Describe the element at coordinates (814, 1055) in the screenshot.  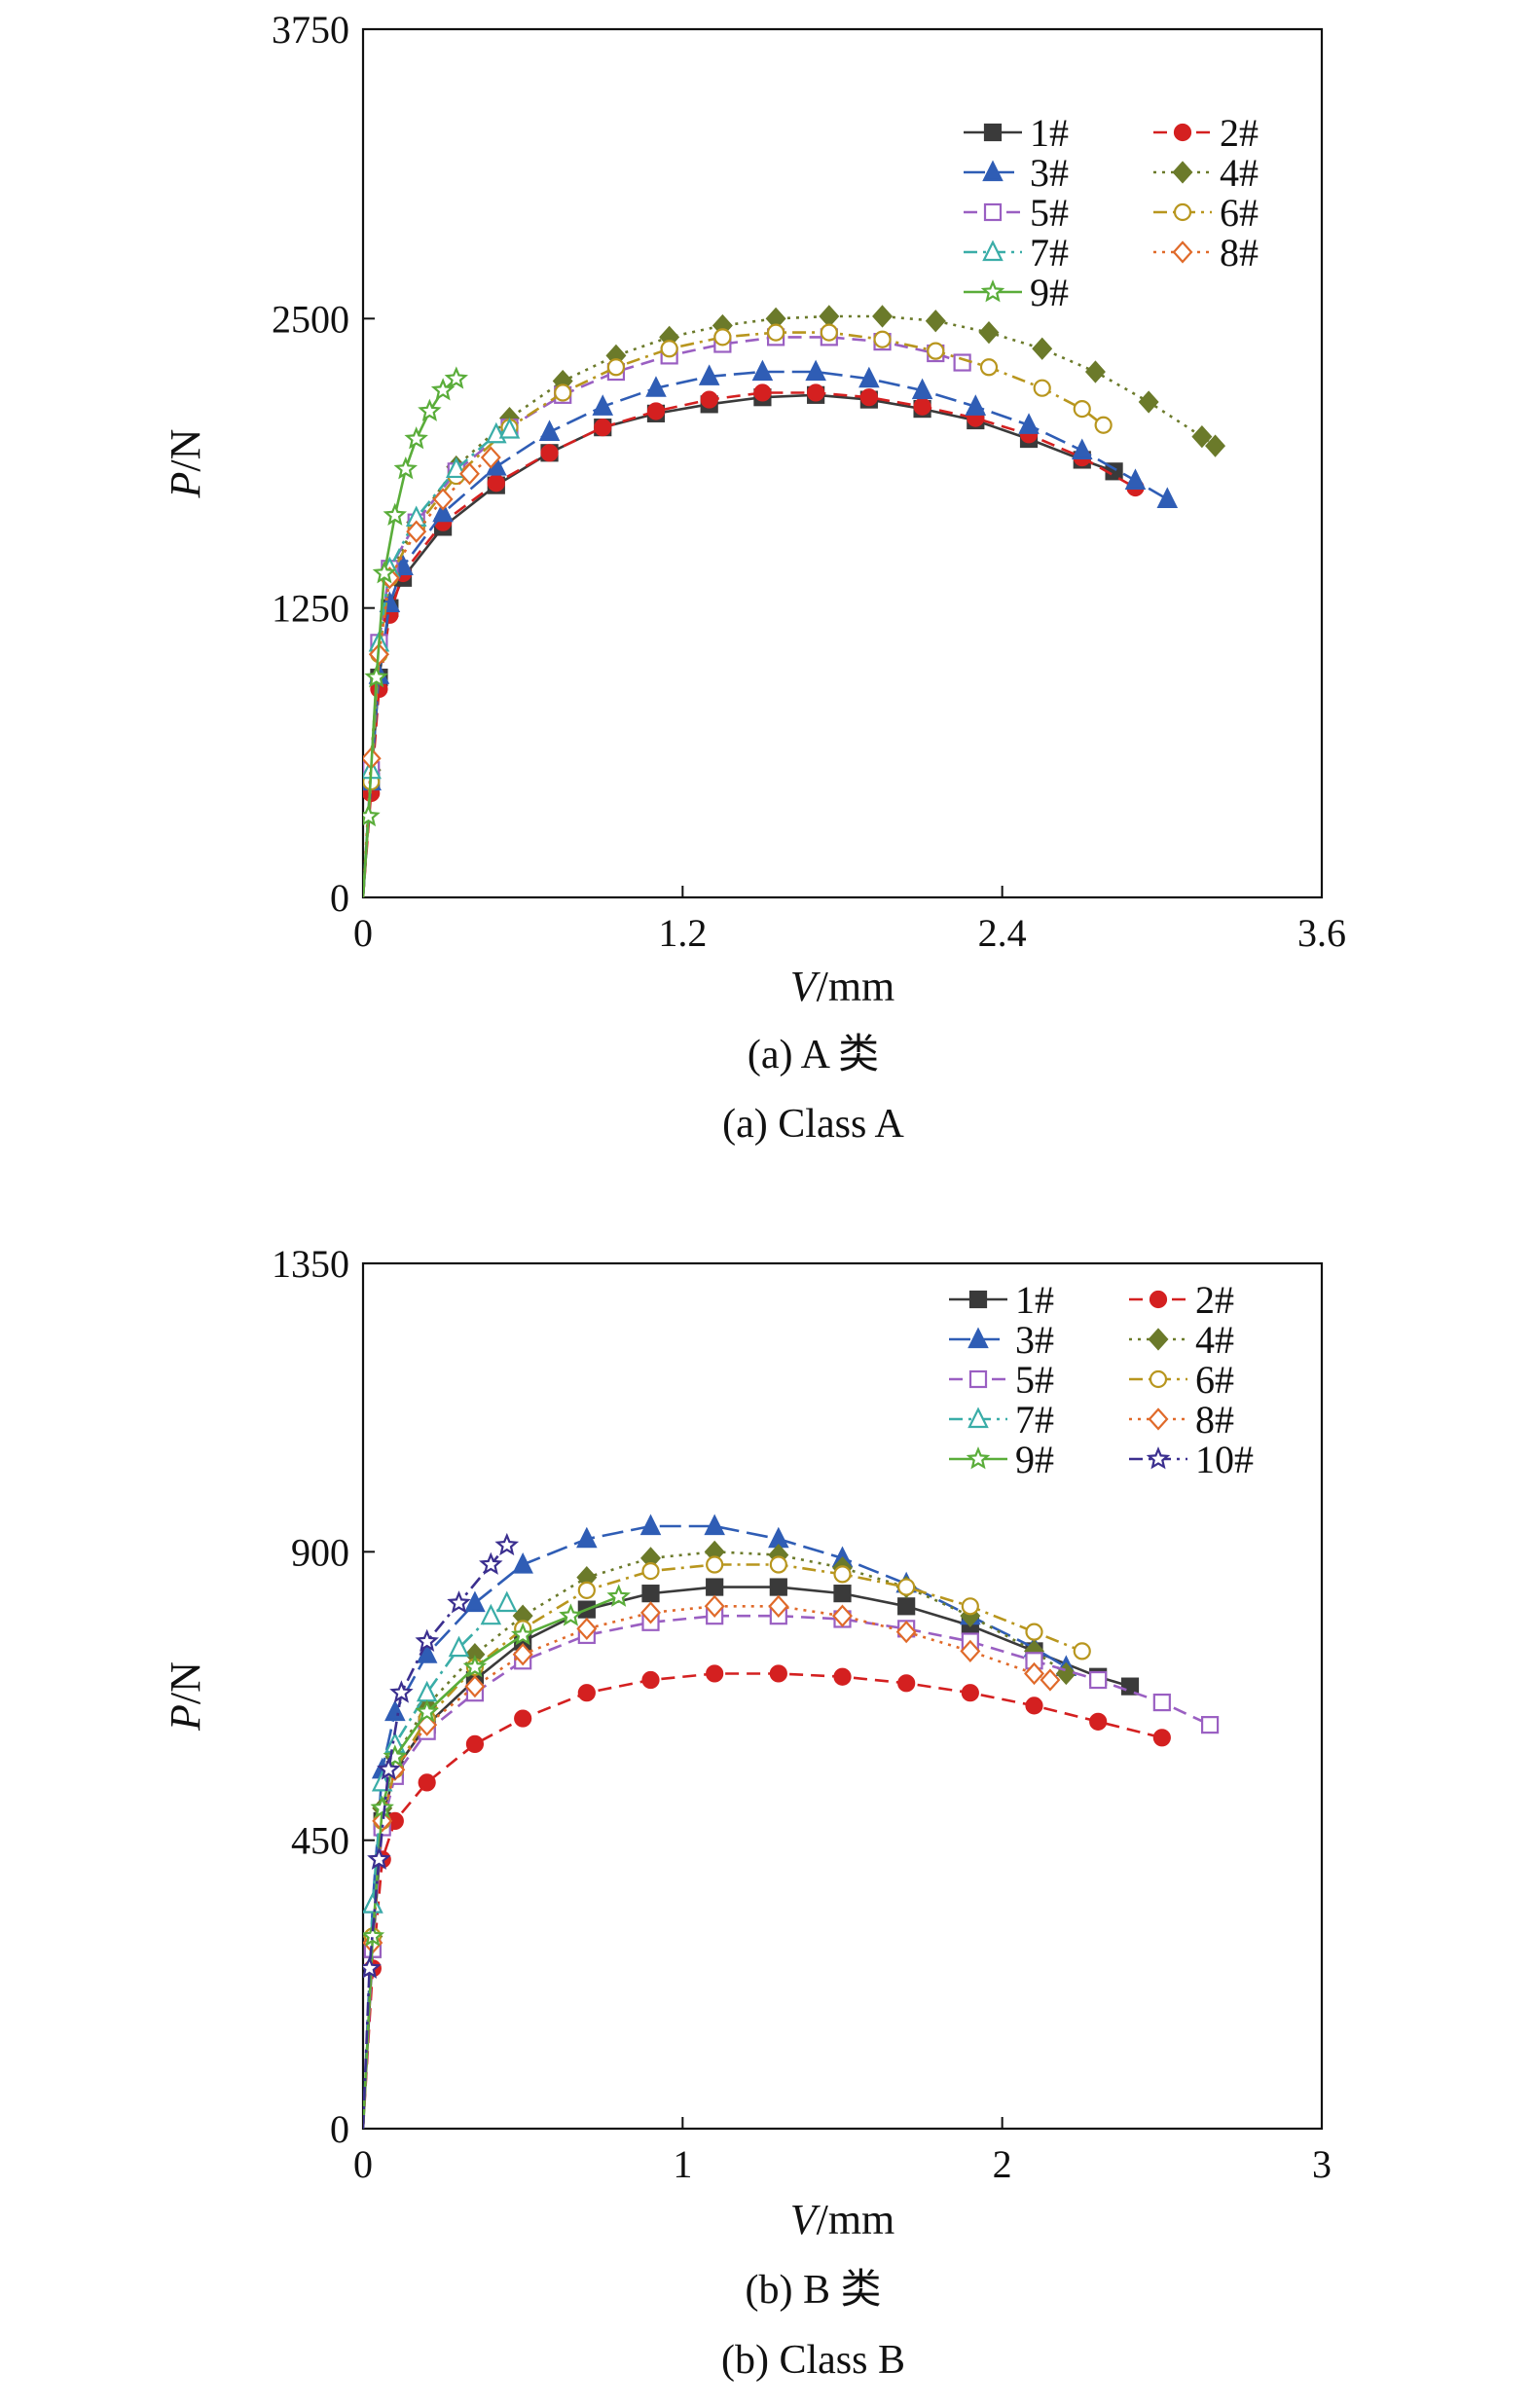
I see `caption-cn: (a) A 类` at that location.